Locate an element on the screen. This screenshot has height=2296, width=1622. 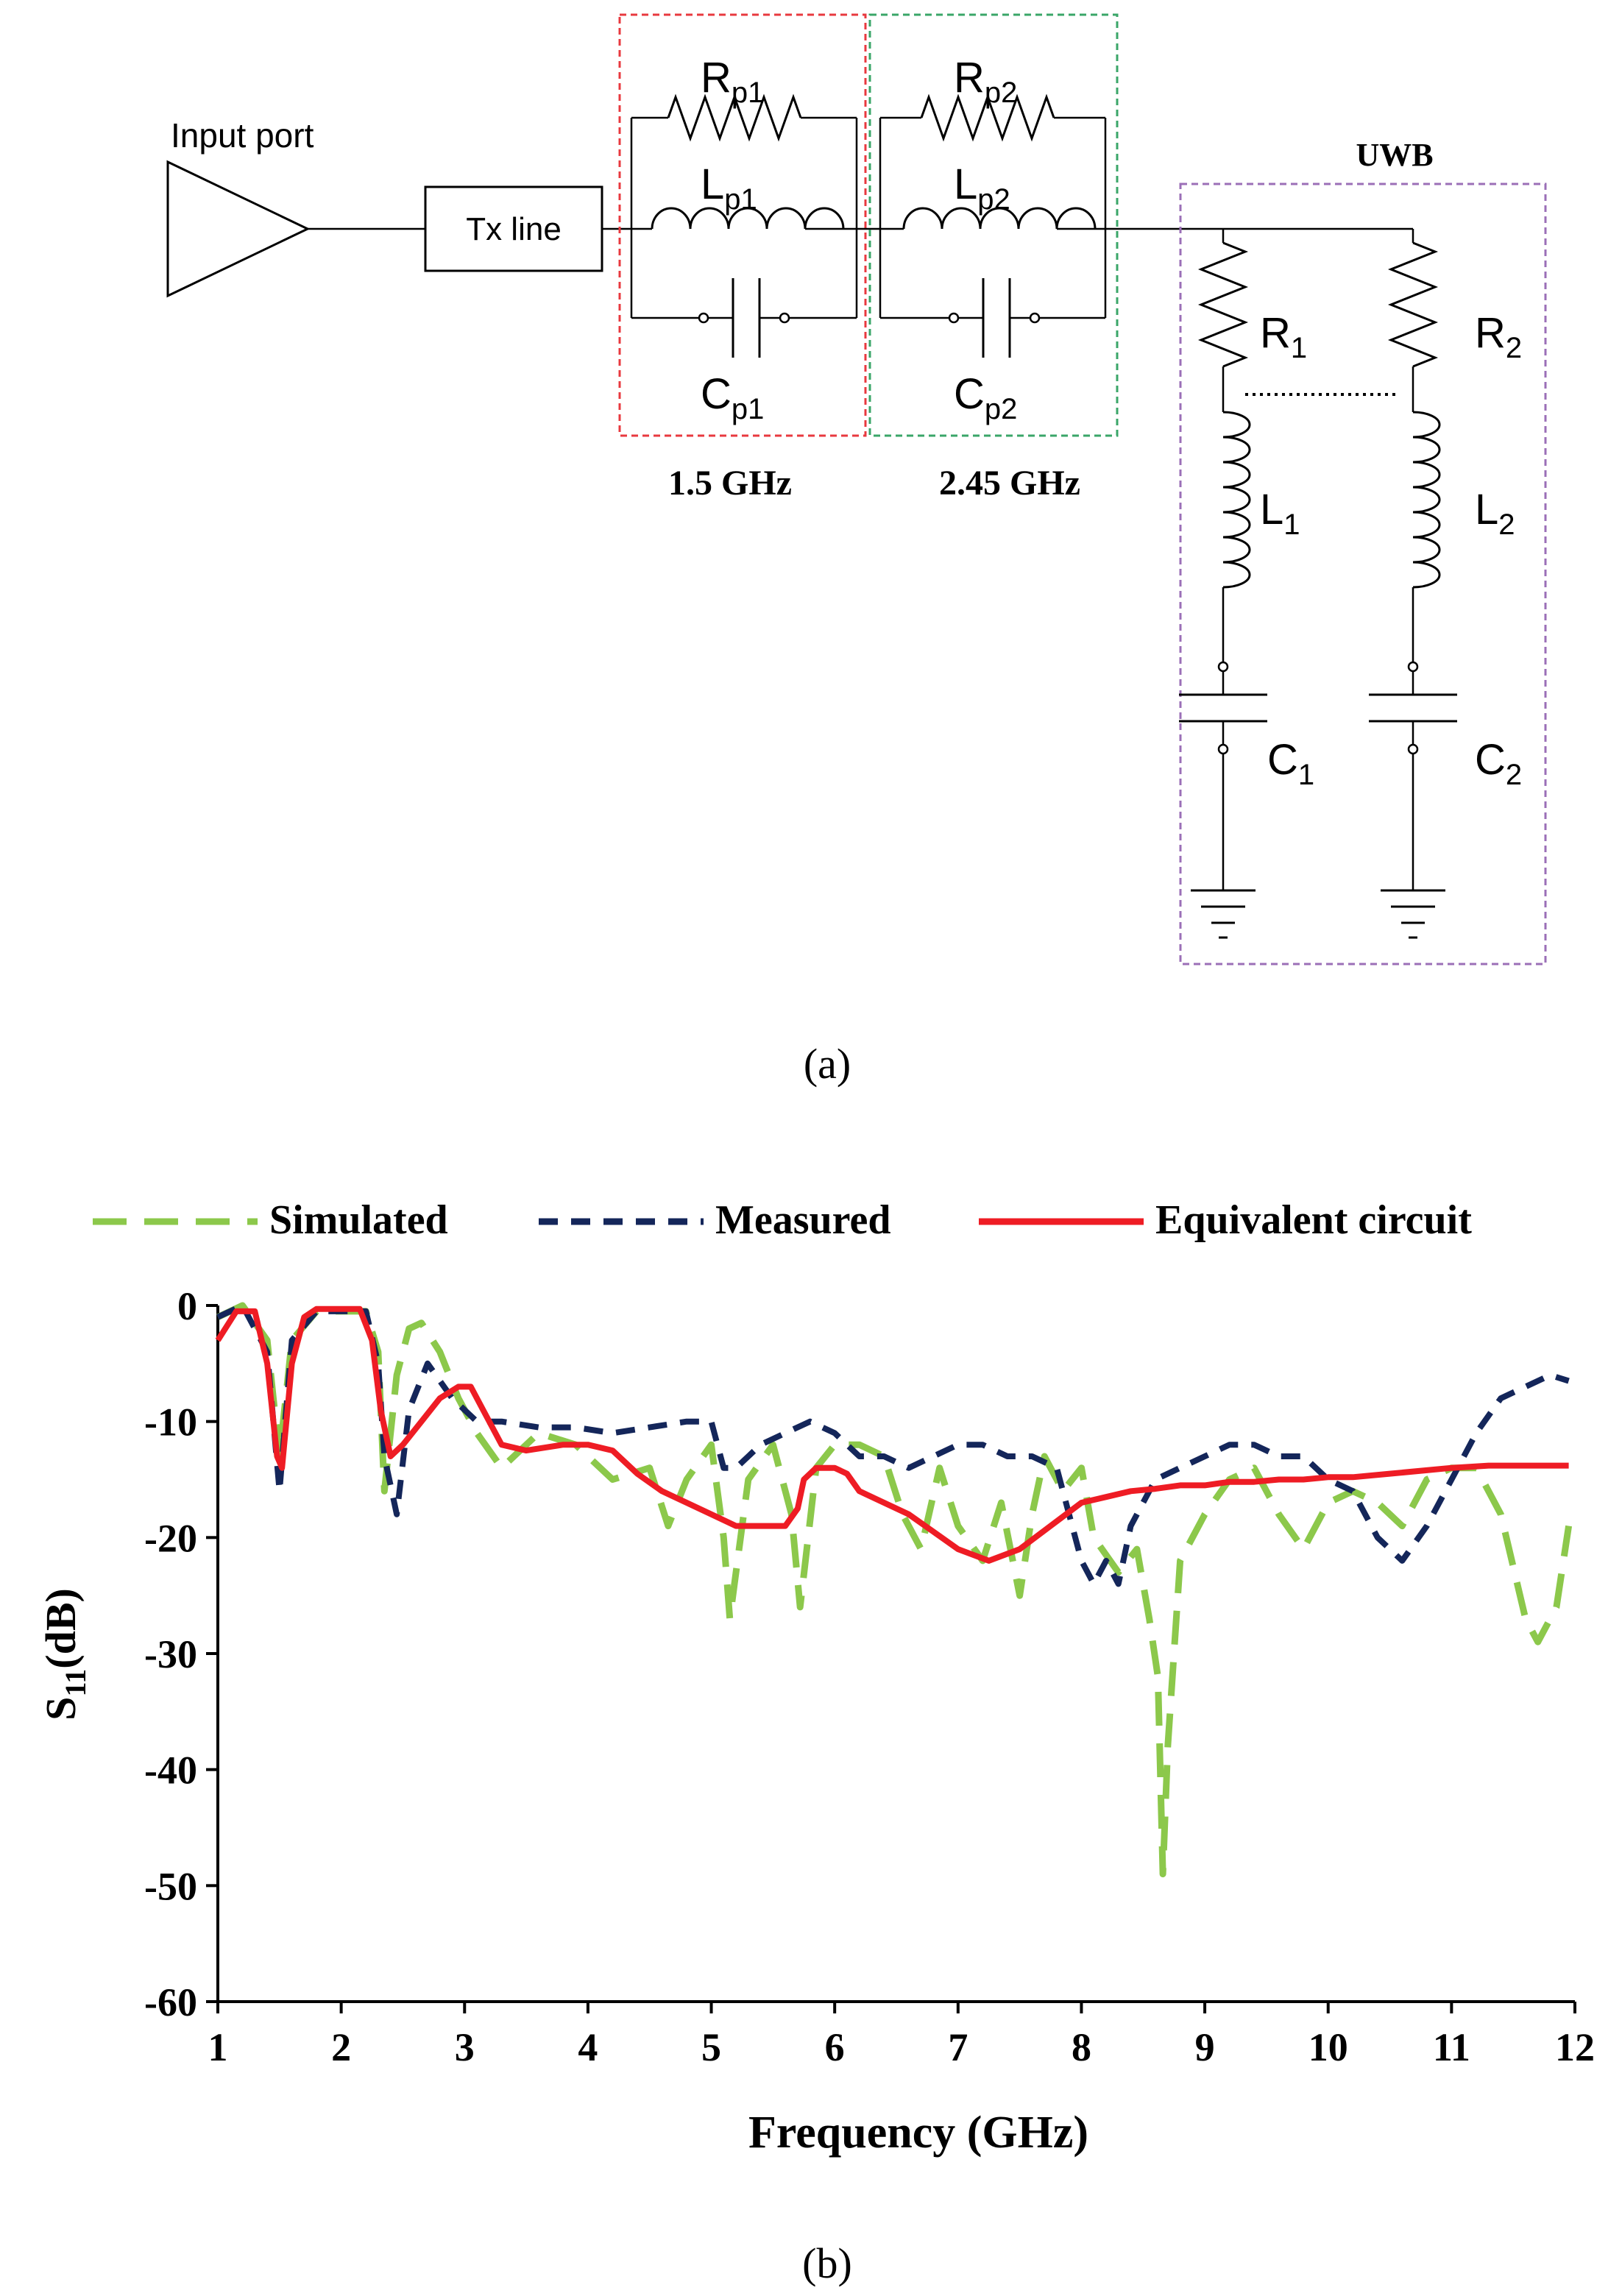
input-port-amplifier-icon is located at coordinates (239, 229).